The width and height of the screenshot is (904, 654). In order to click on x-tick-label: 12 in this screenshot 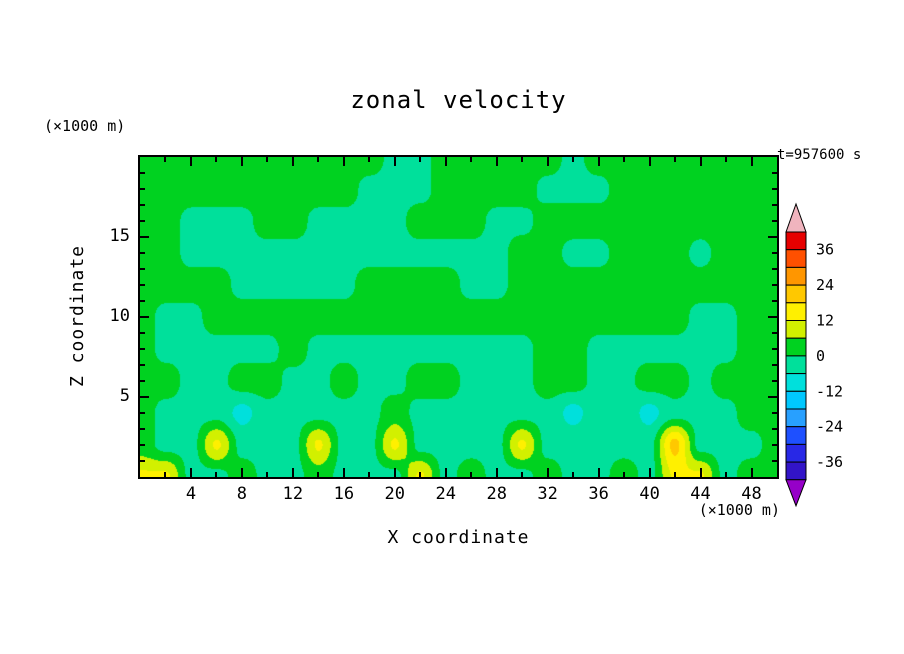, I will do `click(293, 494)`.